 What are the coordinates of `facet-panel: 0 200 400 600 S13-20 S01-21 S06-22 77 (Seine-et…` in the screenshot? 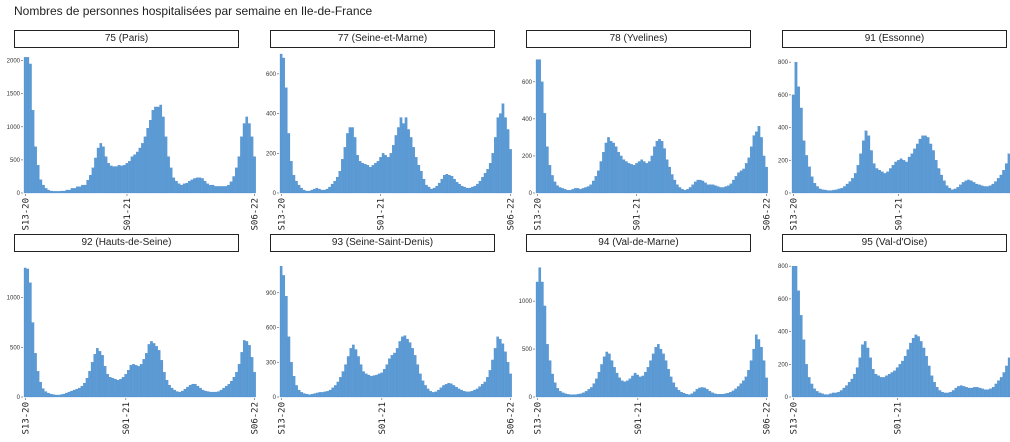 It's located at (391, 133).